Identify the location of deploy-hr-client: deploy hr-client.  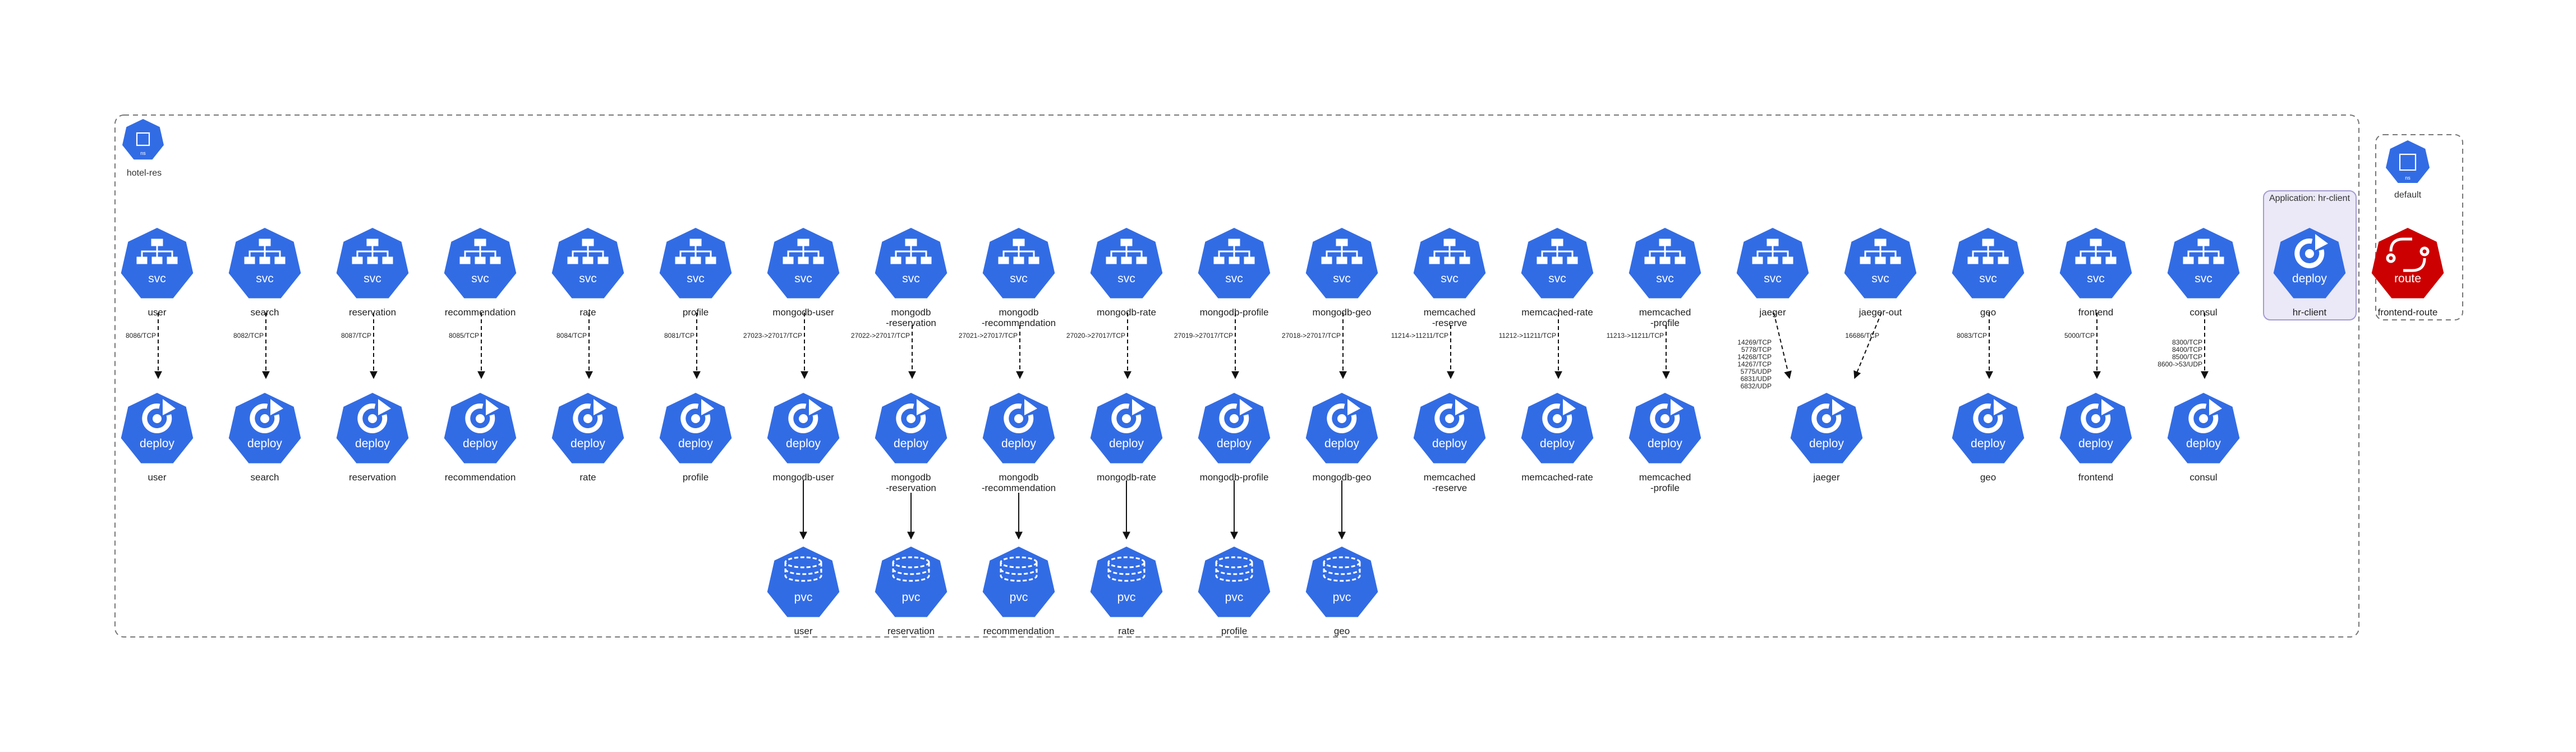
(2309, 273).